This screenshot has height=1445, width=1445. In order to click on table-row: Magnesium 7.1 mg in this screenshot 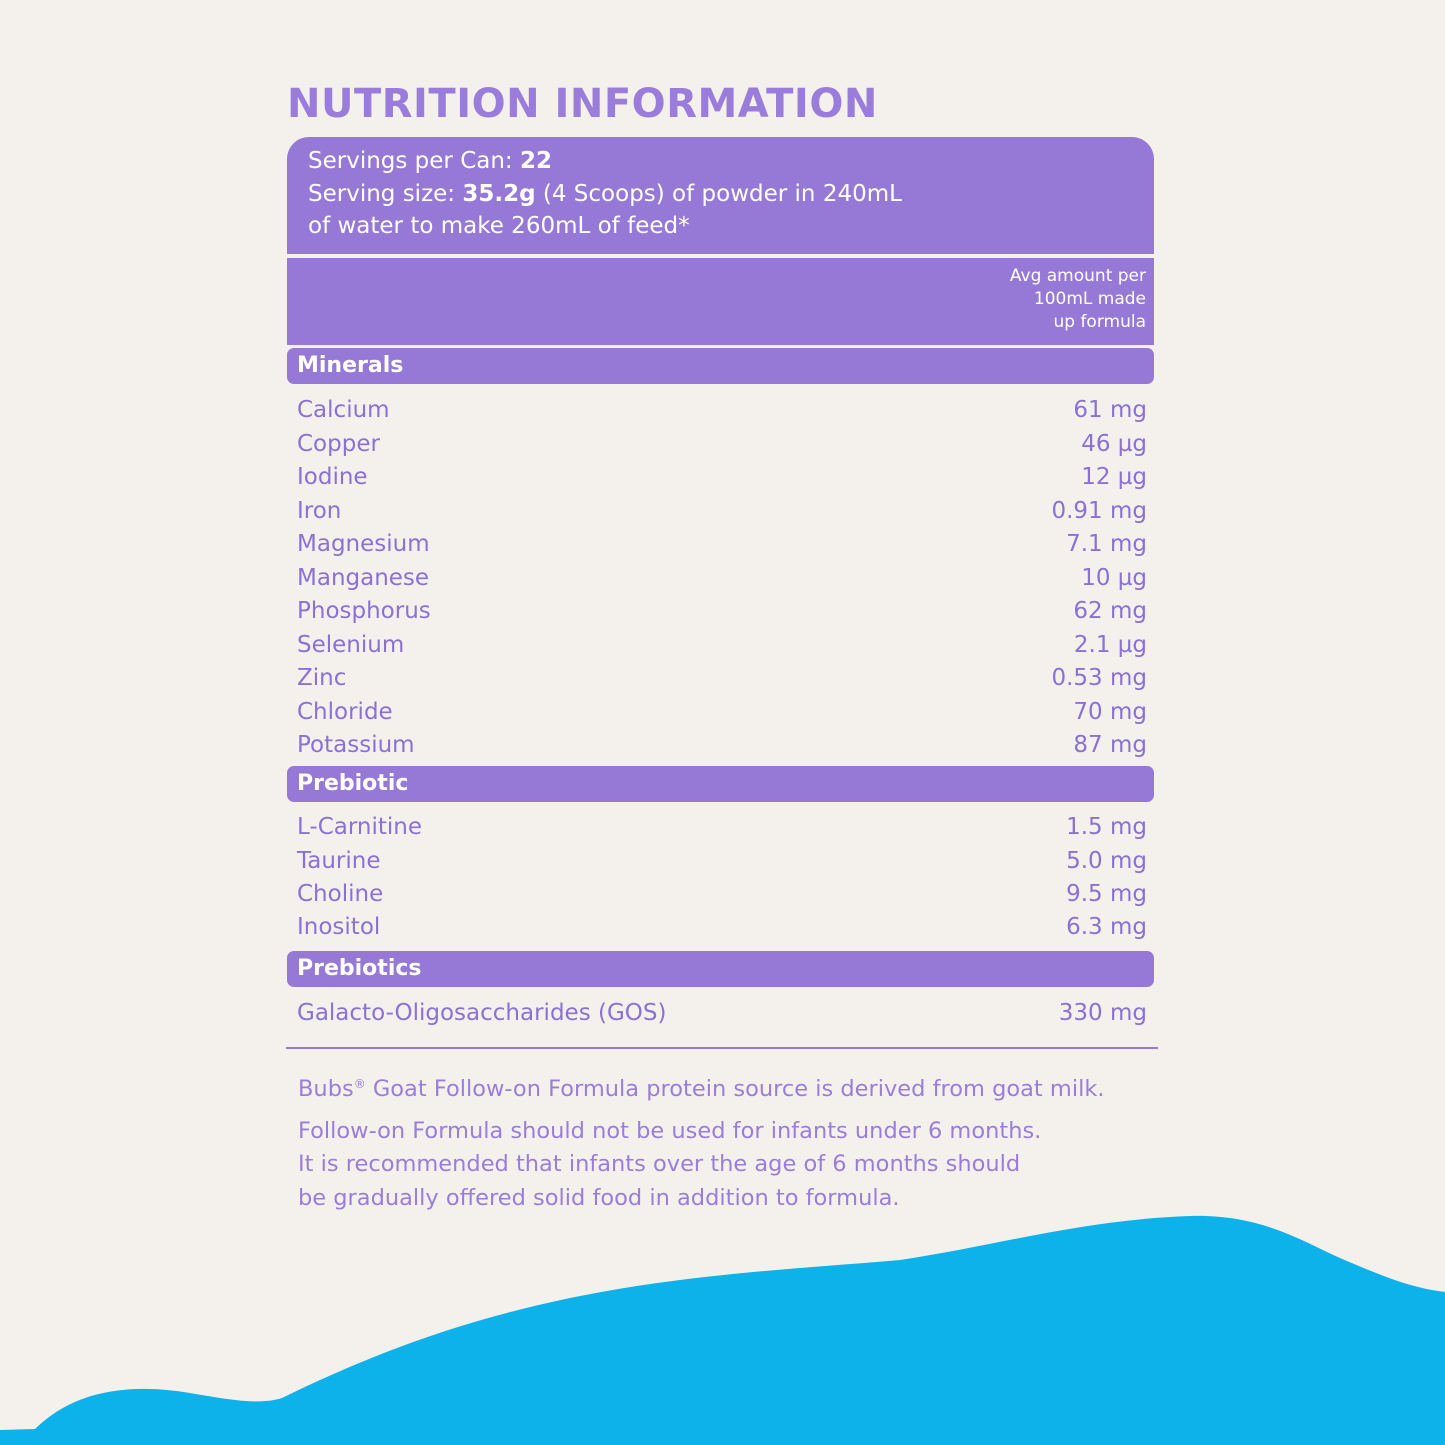, I will do `click(722, 543)`.